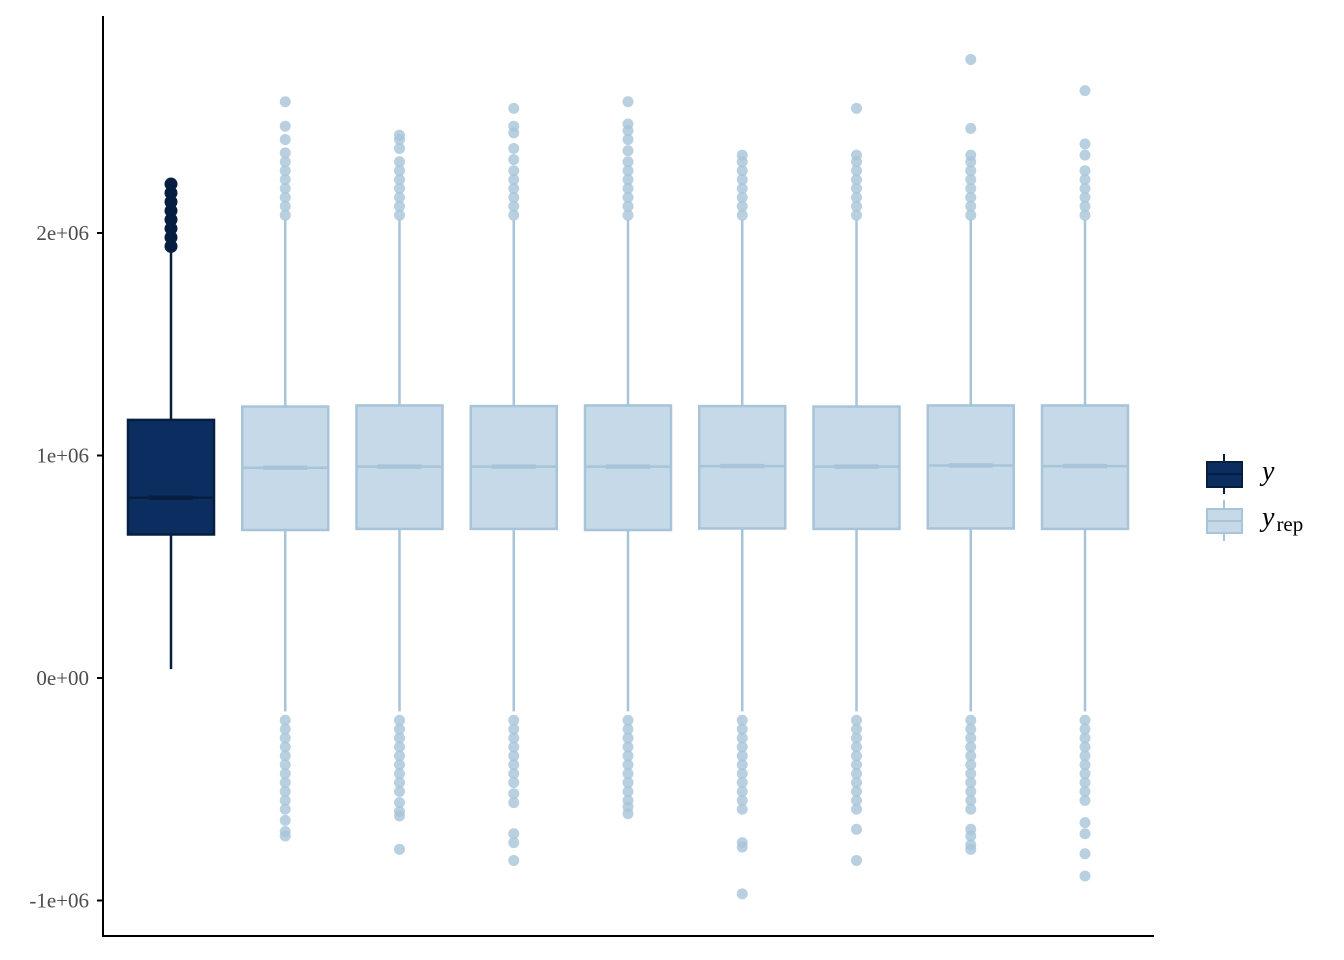 The height and width of the screenshot is (960, 1344). What do you see at coordinates (1254, 520) in the screenshot?
I see `legend-entry-yrep: yrep` at bounding box center [1254, 520].